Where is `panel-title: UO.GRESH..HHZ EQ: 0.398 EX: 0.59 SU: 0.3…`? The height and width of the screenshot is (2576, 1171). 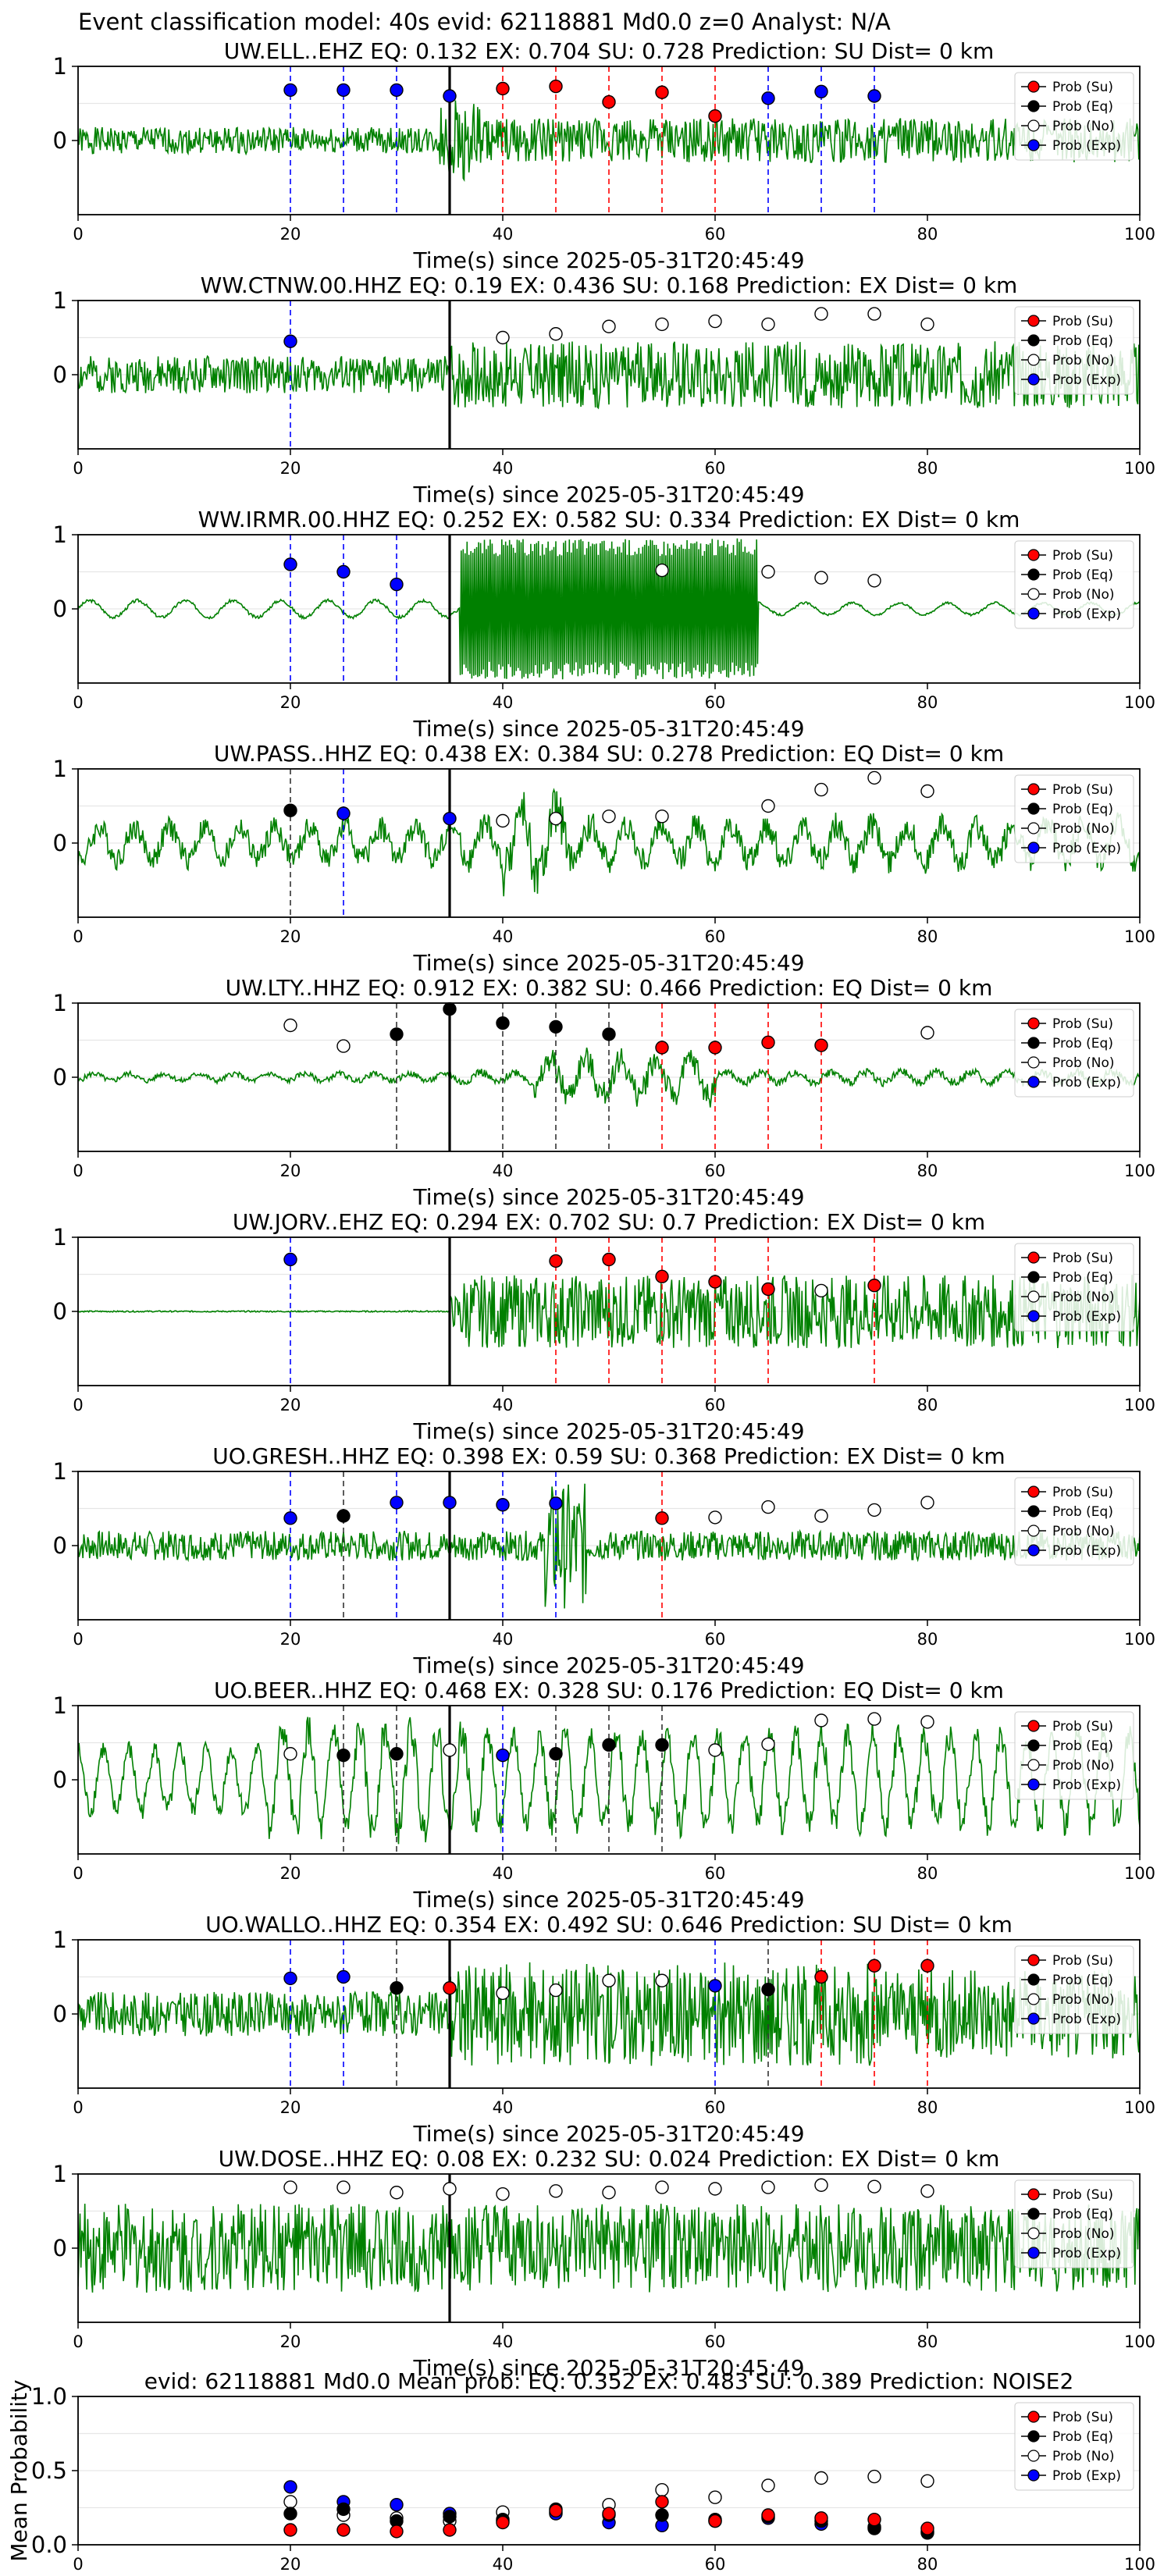
panel-title: UO.GRESH..HHZ EQ: 0.398 EX: 0.59 SU: 0.3… is located at coordinates (608, 1456).